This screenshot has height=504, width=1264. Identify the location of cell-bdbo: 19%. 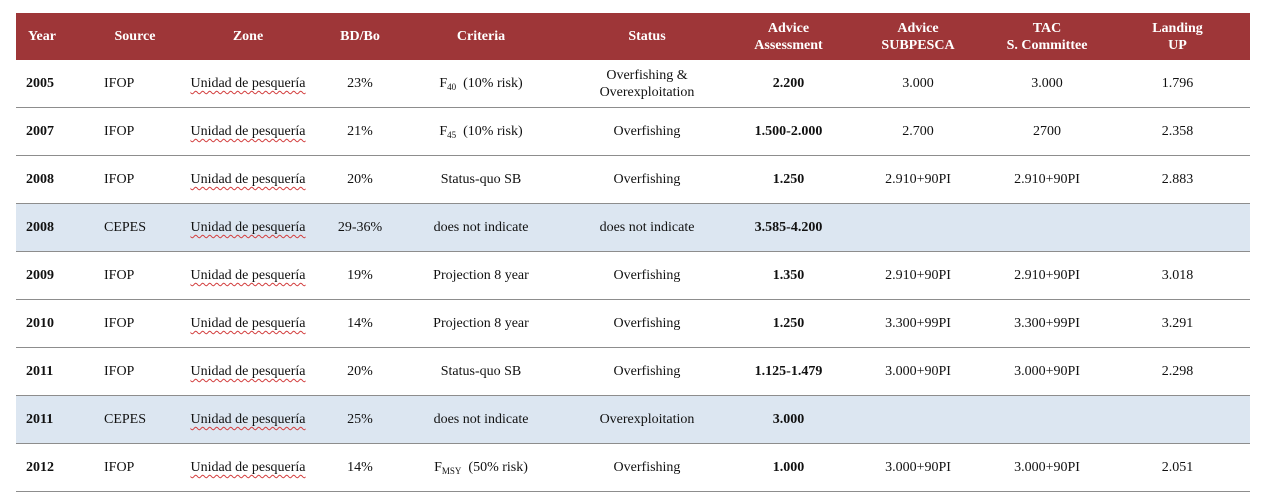
(360, 275).